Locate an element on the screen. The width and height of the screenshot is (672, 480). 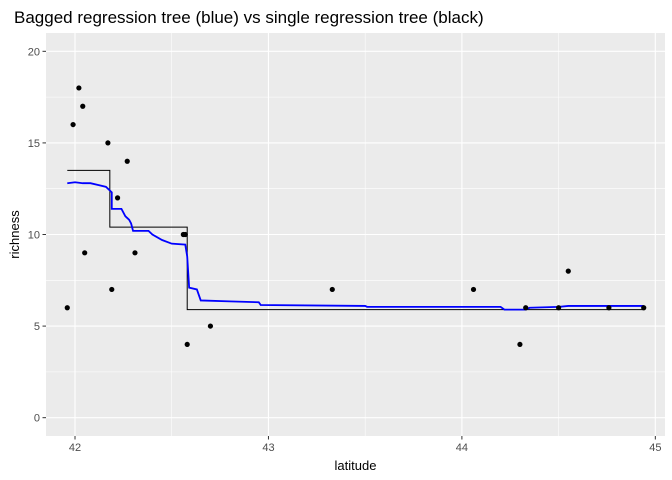
x-axis: 42 43 44 45 is located at coordinates (365, 445).